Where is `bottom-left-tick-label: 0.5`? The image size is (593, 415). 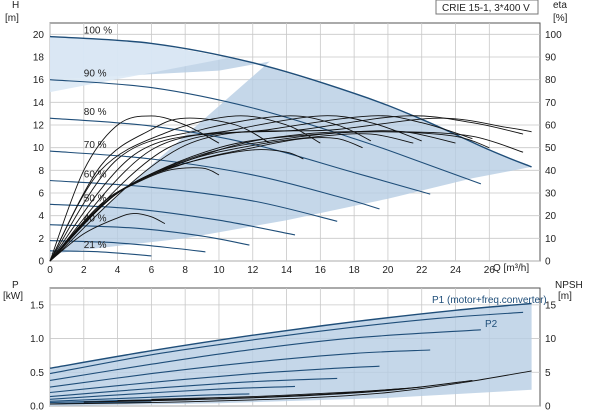 bottom-left-tick-label: 0.5 is located at coordinates (37, 373).